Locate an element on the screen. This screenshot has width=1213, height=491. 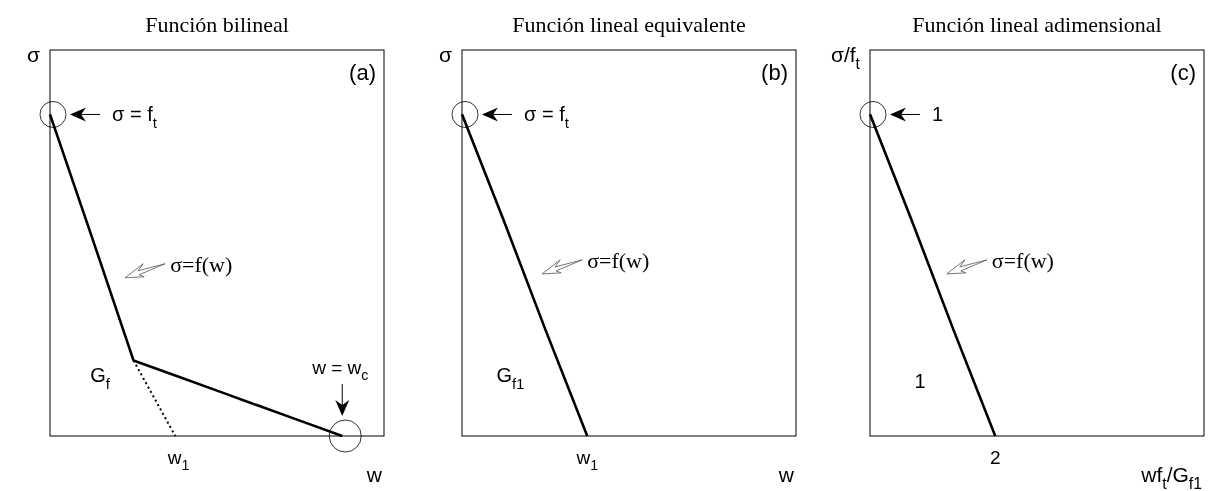
text: (b) is located at coordinates (774, 72).